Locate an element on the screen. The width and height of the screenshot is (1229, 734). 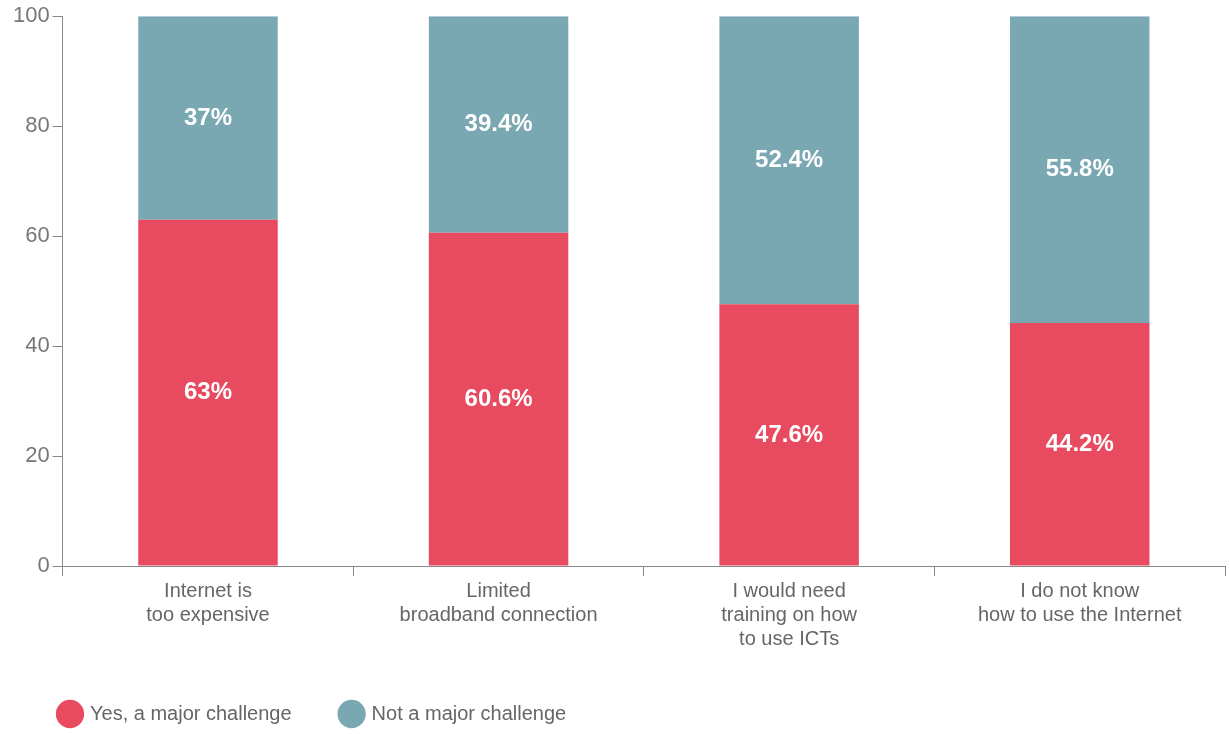
legend-label: Yes, a major challenge is located at coordinates (191, 712).